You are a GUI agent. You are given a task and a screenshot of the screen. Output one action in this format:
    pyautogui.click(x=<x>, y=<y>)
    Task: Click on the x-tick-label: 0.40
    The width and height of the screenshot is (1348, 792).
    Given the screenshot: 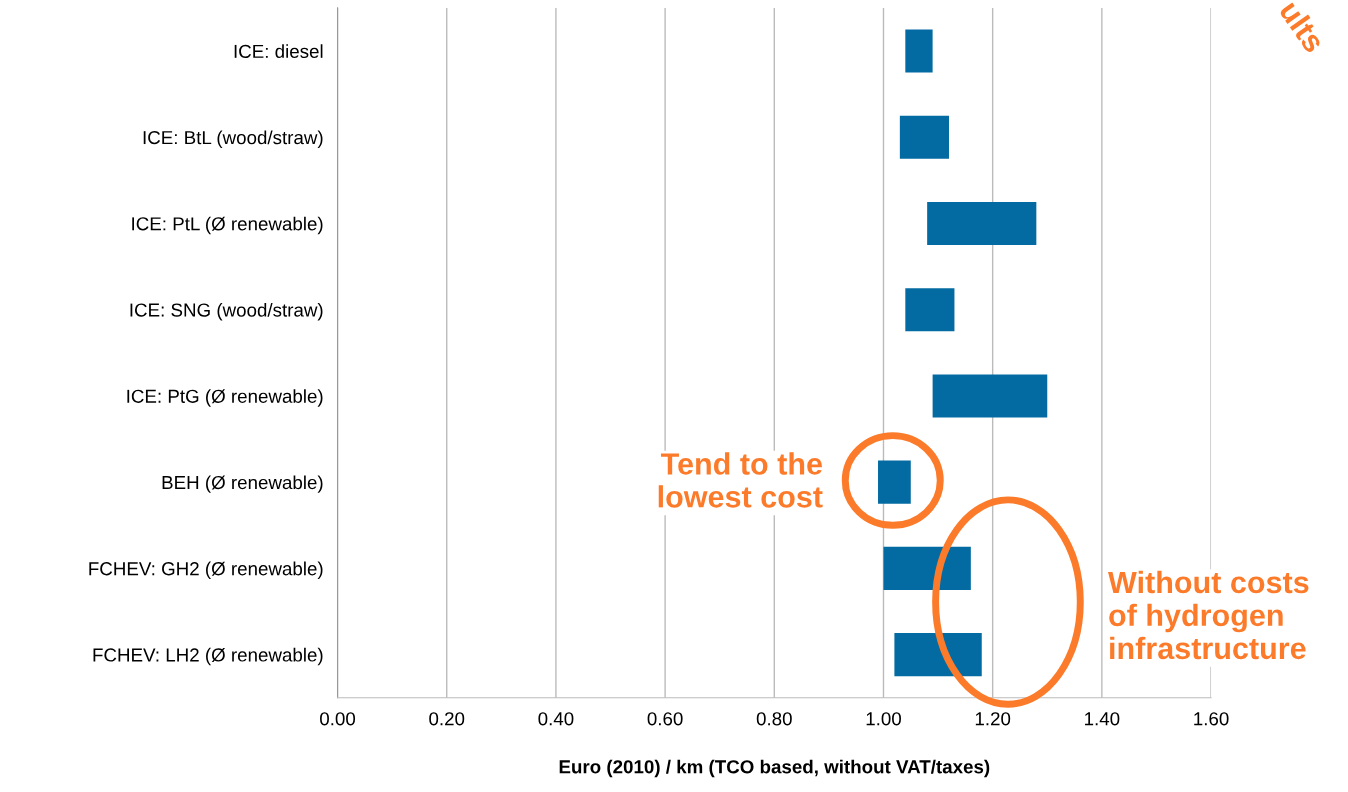 What is the action you would take?
    pyautogui.click(x=556, y=719)
    